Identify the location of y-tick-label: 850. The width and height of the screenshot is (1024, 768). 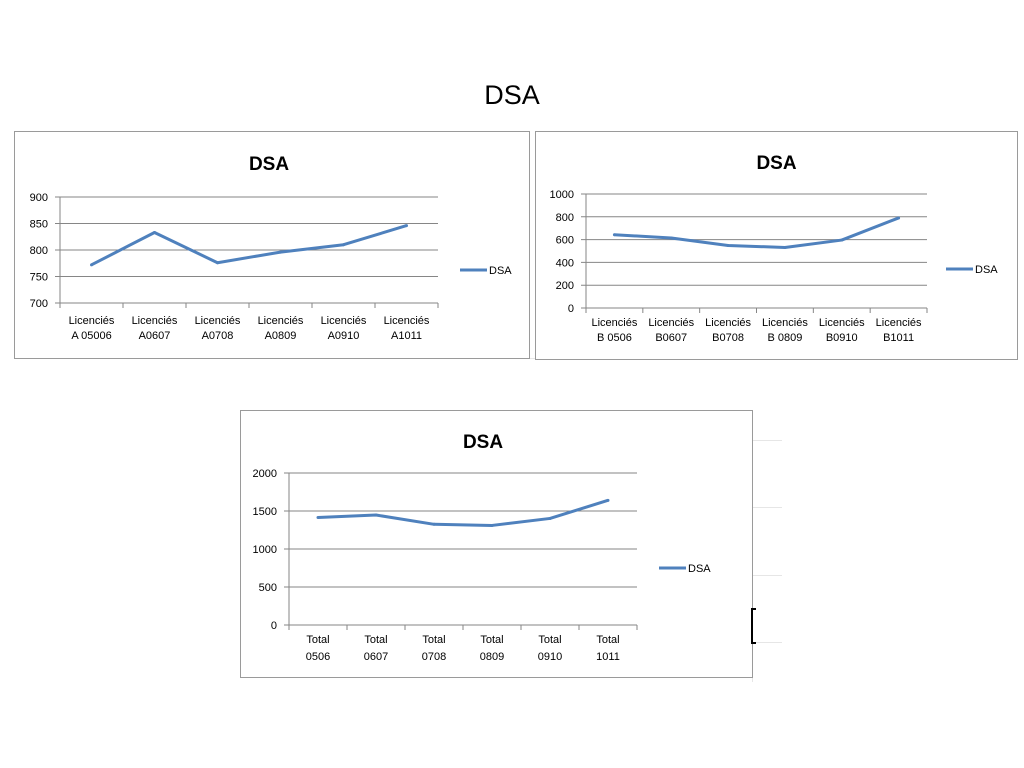
(39, 225).